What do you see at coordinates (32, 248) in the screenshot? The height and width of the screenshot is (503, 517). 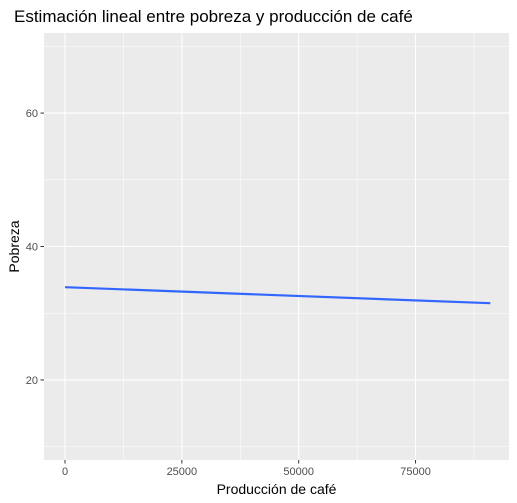 I see `y-tick-label: 40` at bounding box center [32, 248].